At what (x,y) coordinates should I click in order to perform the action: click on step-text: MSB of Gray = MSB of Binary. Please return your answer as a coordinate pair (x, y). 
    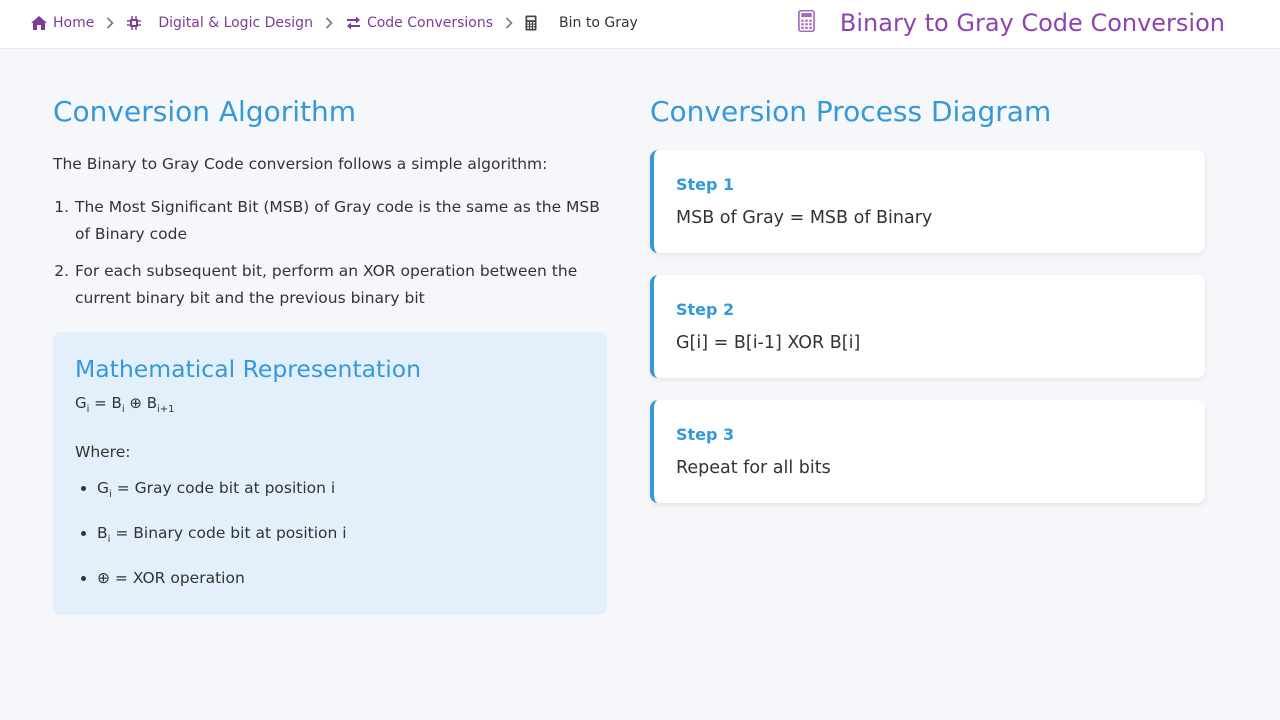
    Looking at the image, I should click on (804, 218).